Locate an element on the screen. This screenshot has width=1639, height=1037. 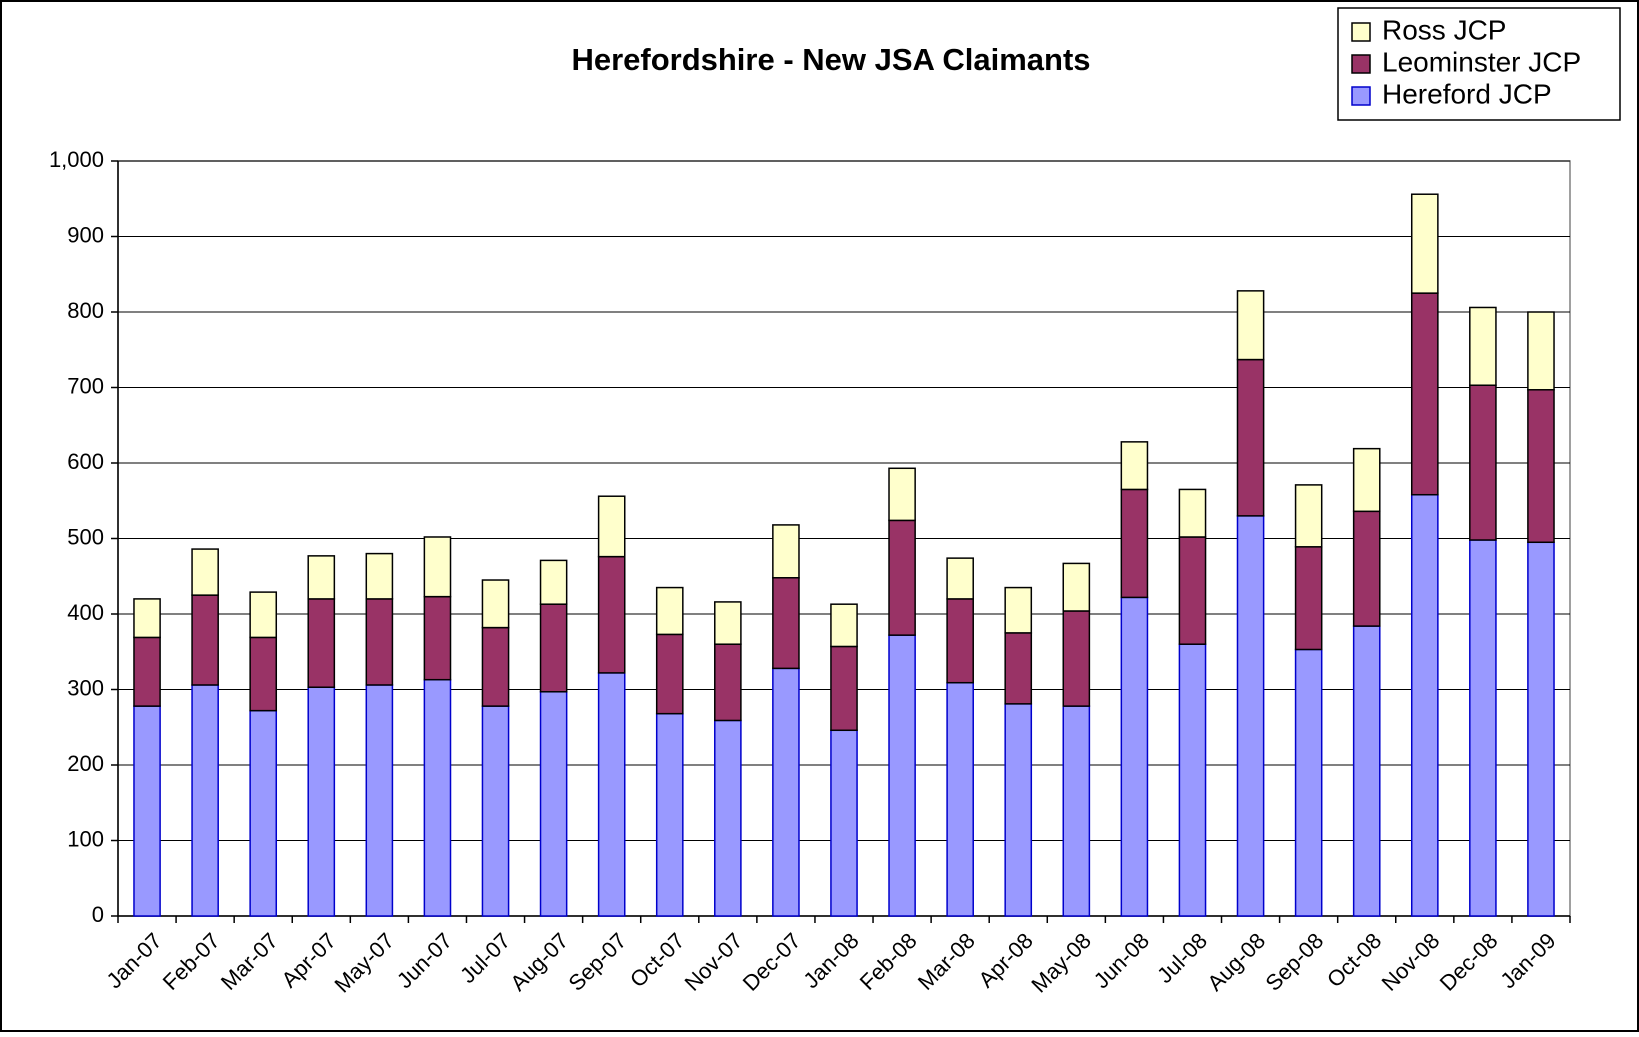
y-tick-label: 600 is located at coordinates (85, 461).